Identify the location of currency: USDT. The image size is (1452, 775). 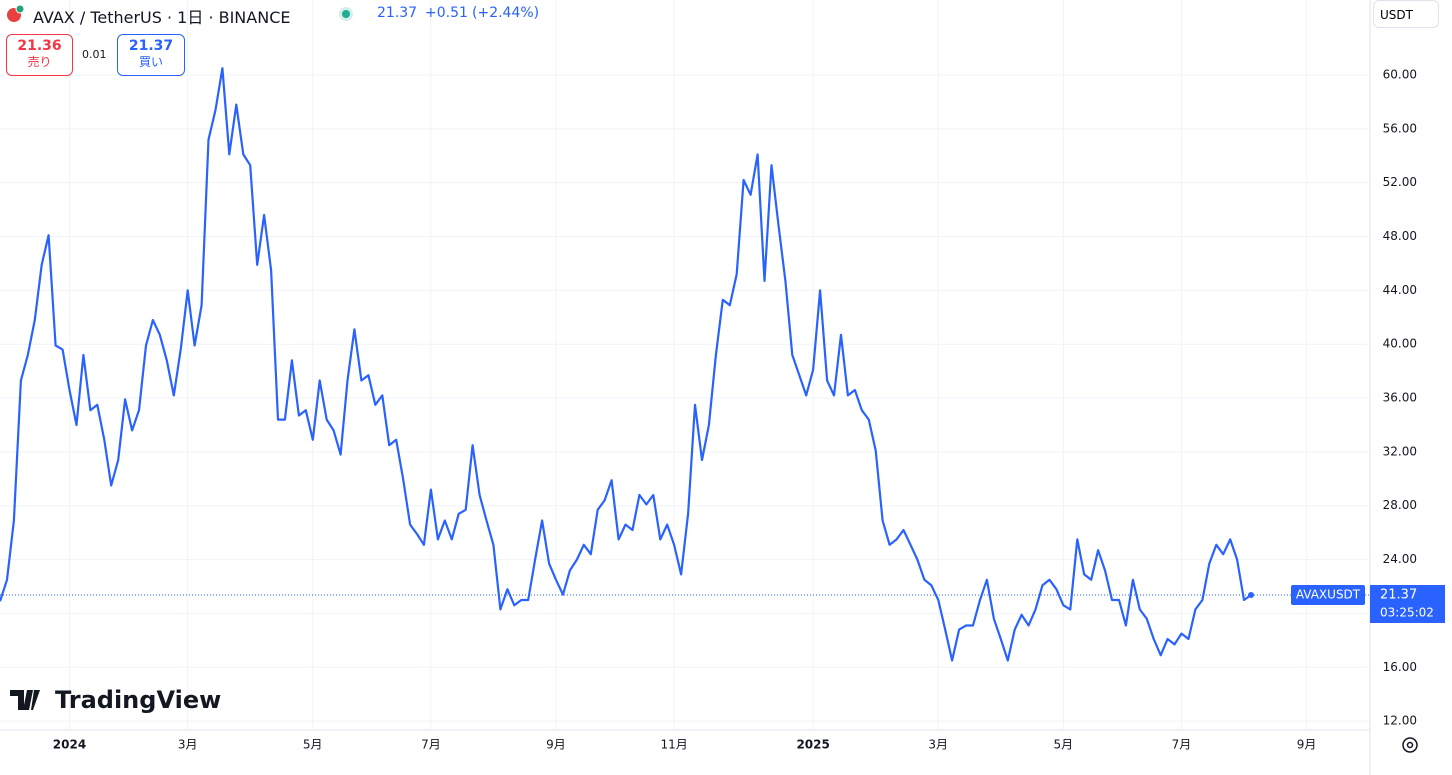
(1396, 15).